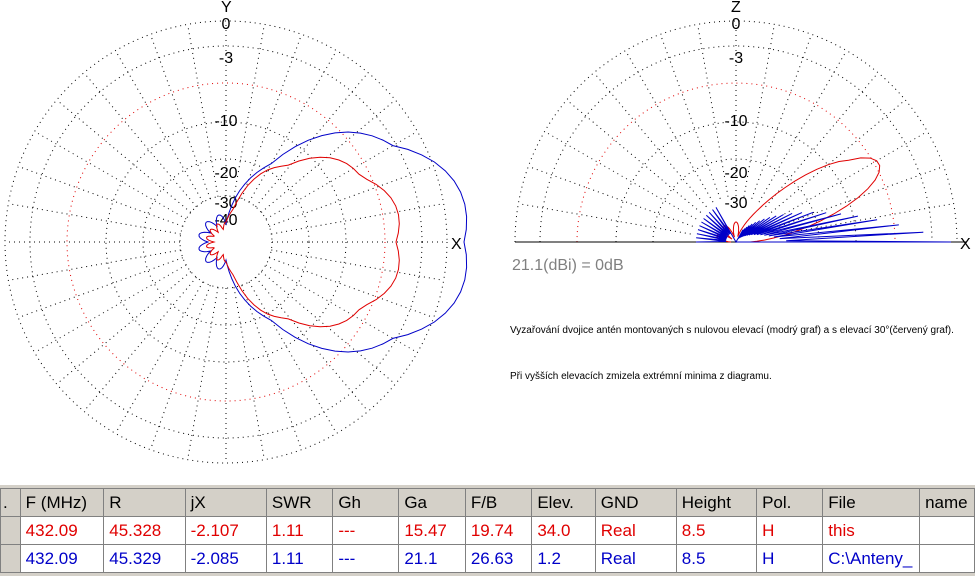 This screenshot has width=975, height=576. I want to click on col-header-file: File, so click(871, 502).